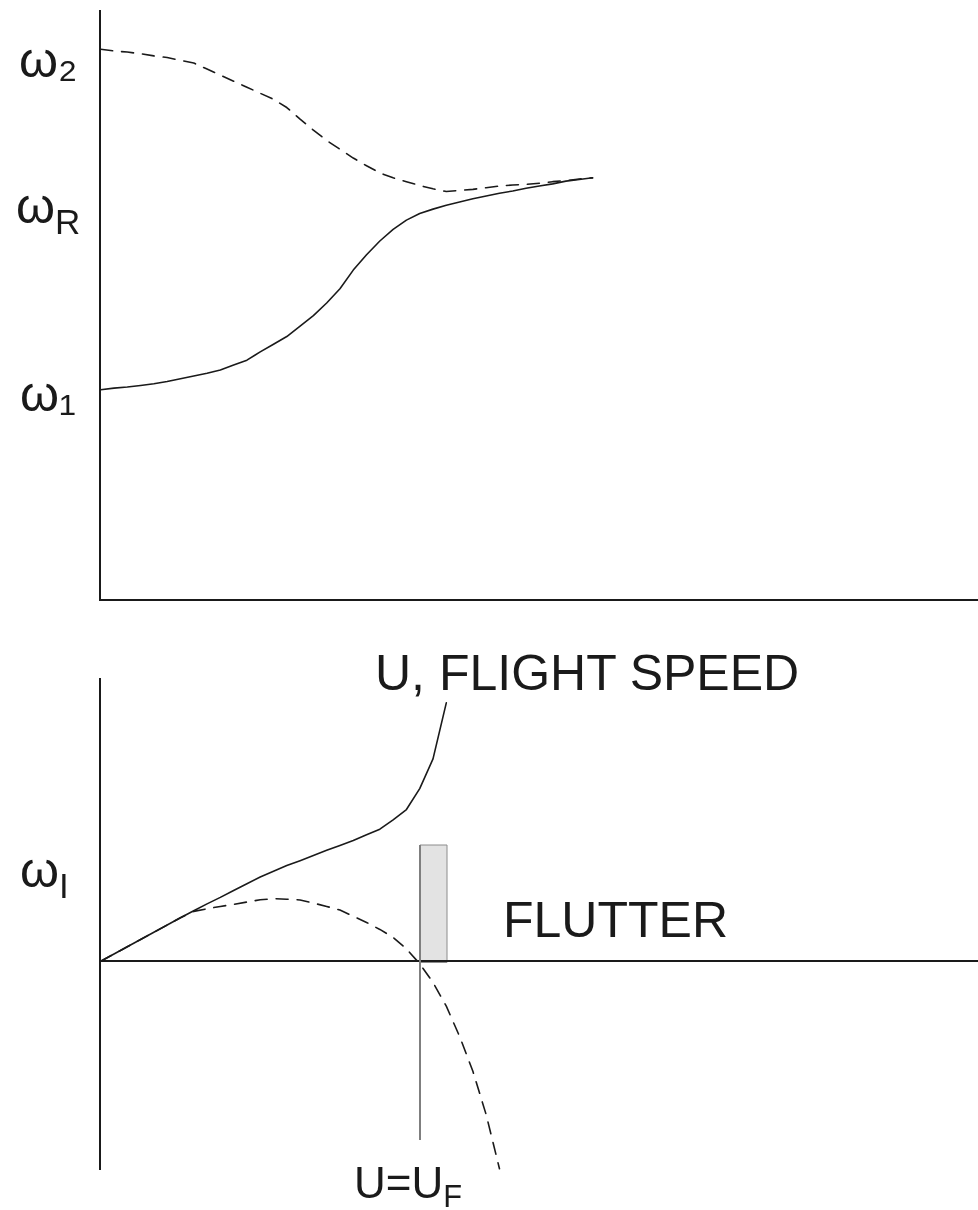 The width and height of the screenshot is (978, 1210). What do you see at coordinates (48, 394) in the screenshot?
I see `text: ω₁` at bounding box center [48, 394].